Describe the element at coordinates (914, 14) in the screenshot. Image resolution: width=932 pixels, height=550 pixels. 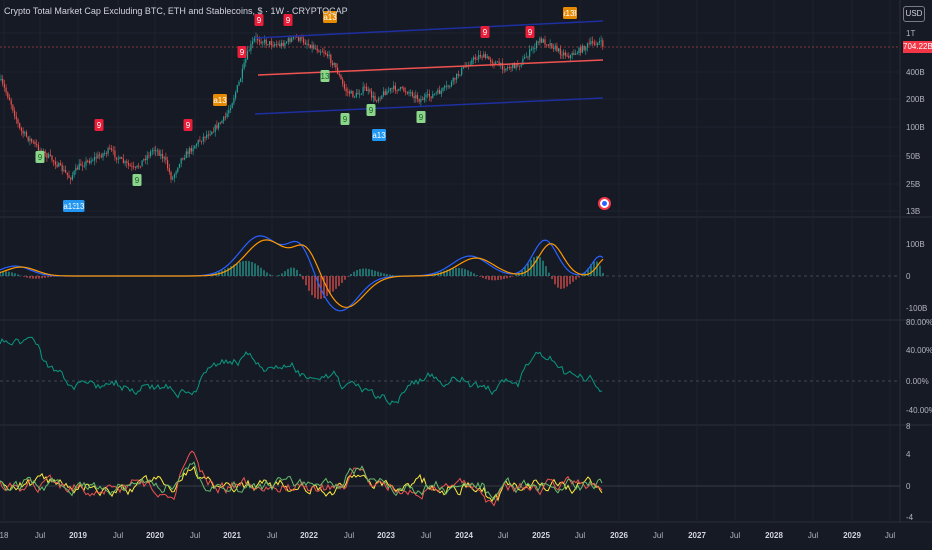
I see `currency-button: USD` at that location.